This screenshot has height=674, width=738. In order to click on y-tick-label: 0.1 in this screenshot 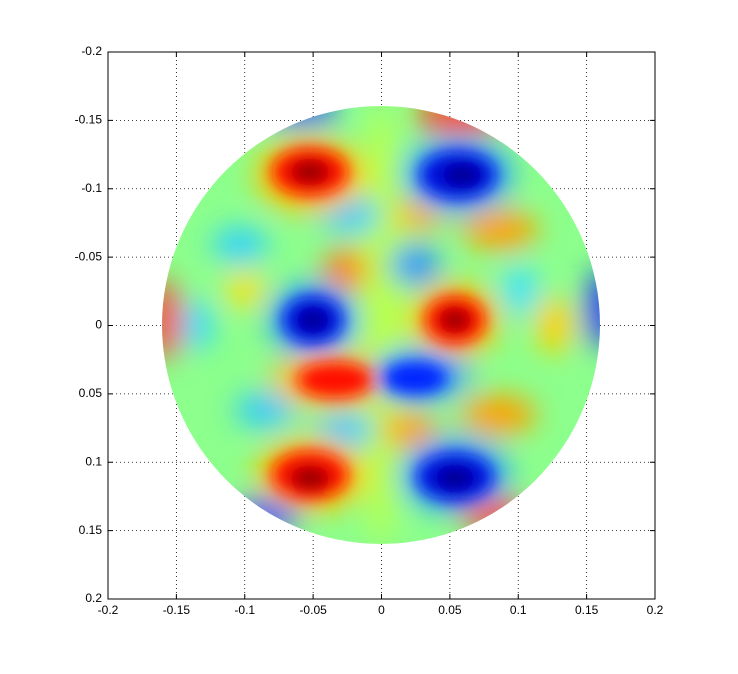, I will do `click(93, 461)`.